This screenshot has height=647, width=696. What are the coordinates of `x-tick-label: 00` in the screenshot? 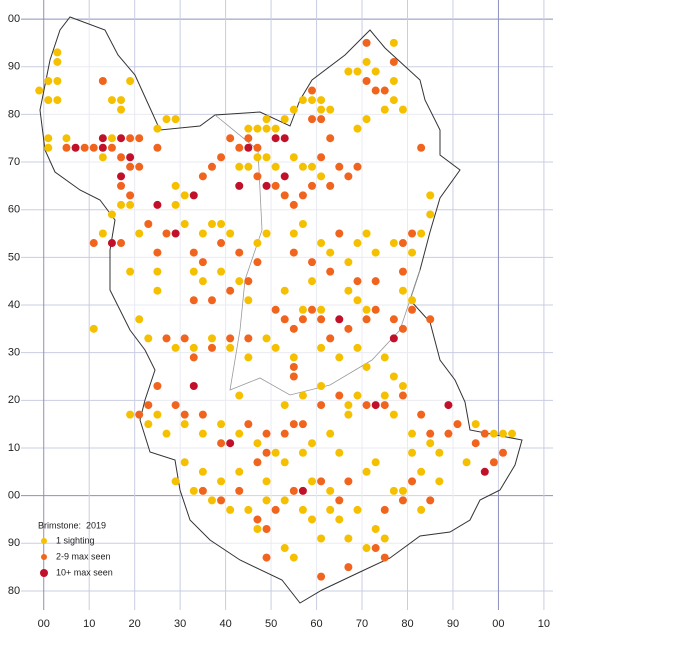 It's located at (44, 624).